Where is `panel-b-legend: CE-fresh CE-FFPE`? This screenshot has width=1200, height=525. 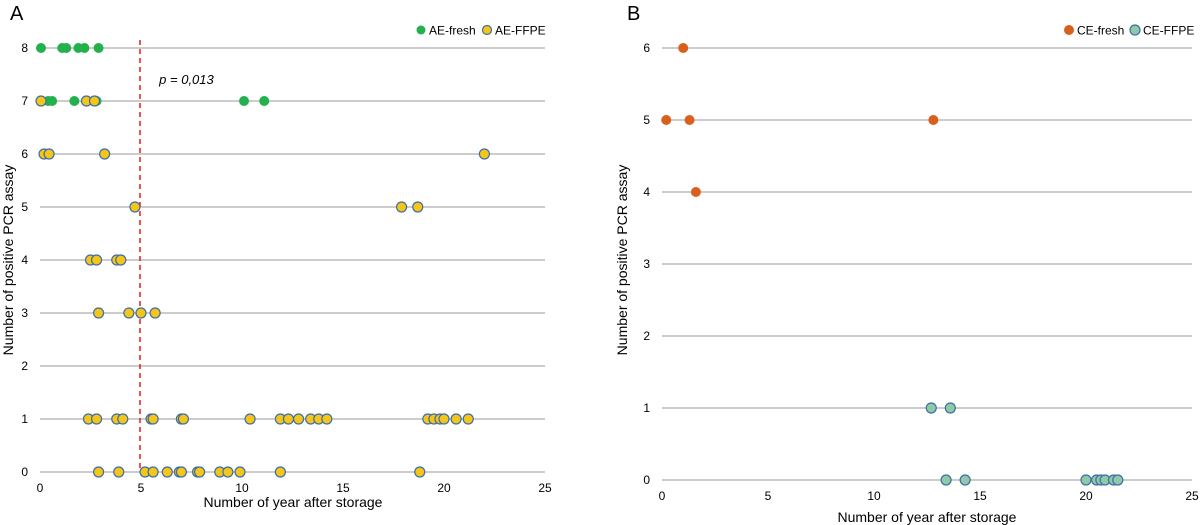
panel-b-legend: CE-fresh CE-FFPE is located at coordinates (1129, 31).